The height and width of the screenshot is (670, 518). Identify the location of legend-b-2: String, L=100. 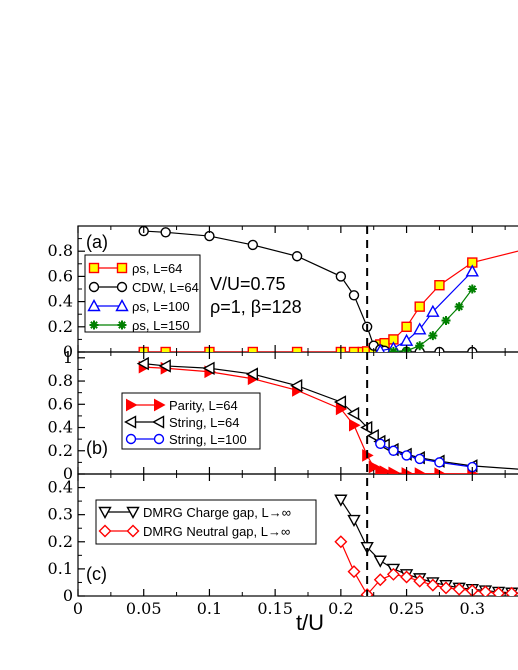
(186, 439).